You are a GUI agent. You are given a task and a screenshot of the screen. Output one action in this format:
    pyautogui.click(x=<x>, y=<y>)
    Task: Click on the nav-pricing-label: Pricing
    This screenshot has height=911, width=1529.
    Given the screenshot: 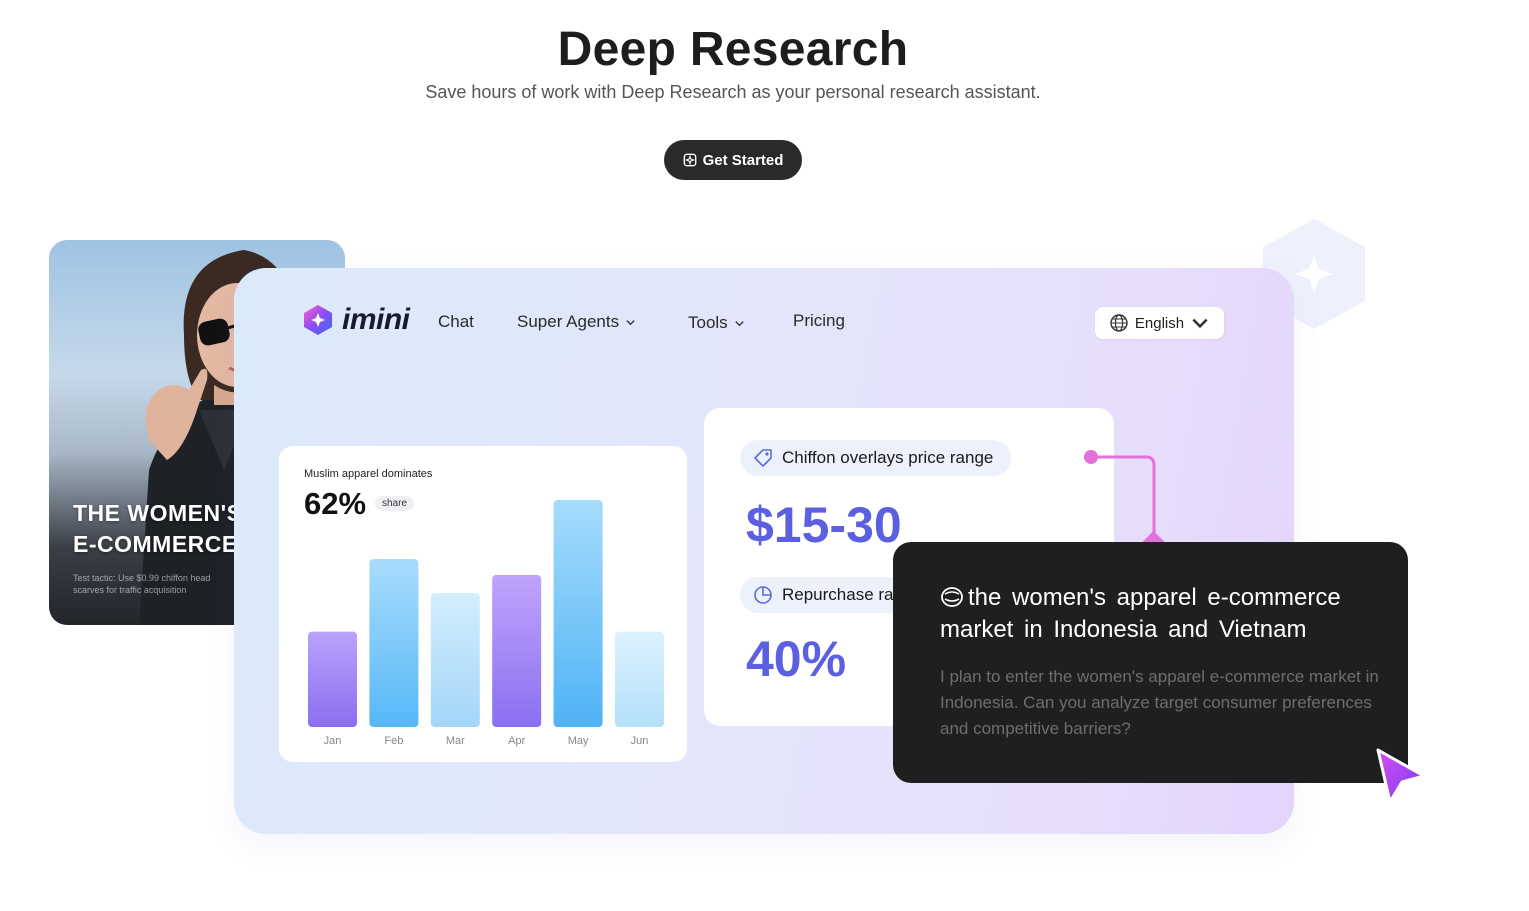 What is the action you would take?
    pyautogui.click(x=819, y=320)
    